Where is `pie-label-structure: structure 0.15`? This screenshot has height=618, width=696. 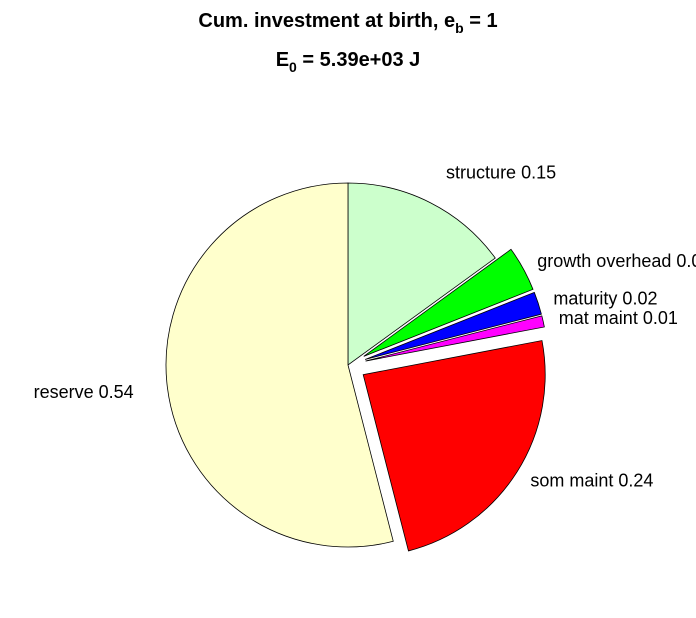 pie-label-structure: structure 0.15 is located at coordinates (501, 173).